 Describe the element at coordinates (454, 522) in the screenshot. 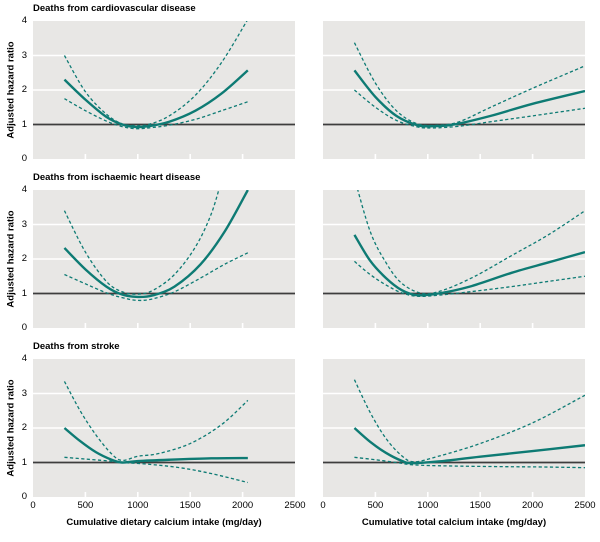

I see `x-axis-label-total: Cumulative total calcium intake (mg/day)` at that location.